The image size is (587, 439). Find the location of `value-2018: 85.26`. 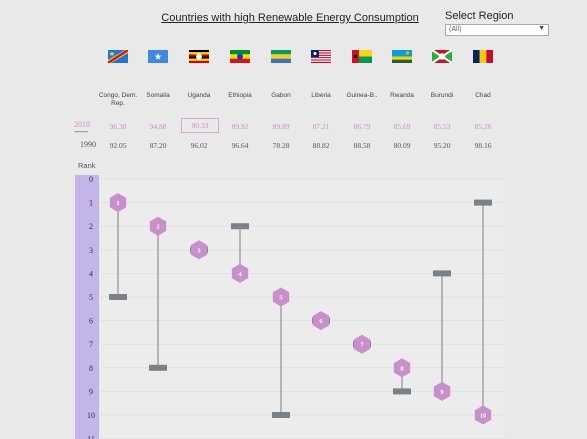

value-2018: 85.26 is located at coordinates (483, 126).